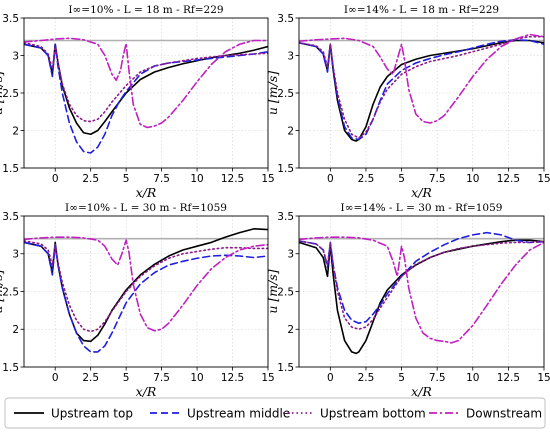 The width and height of the screenshot is (550, 433). What do you see at coordinates (421, 10) in the screenshot?
I see `chart-title: I∞=14% - L = 18 m - Rf=229` at bounding box center [421, 10].